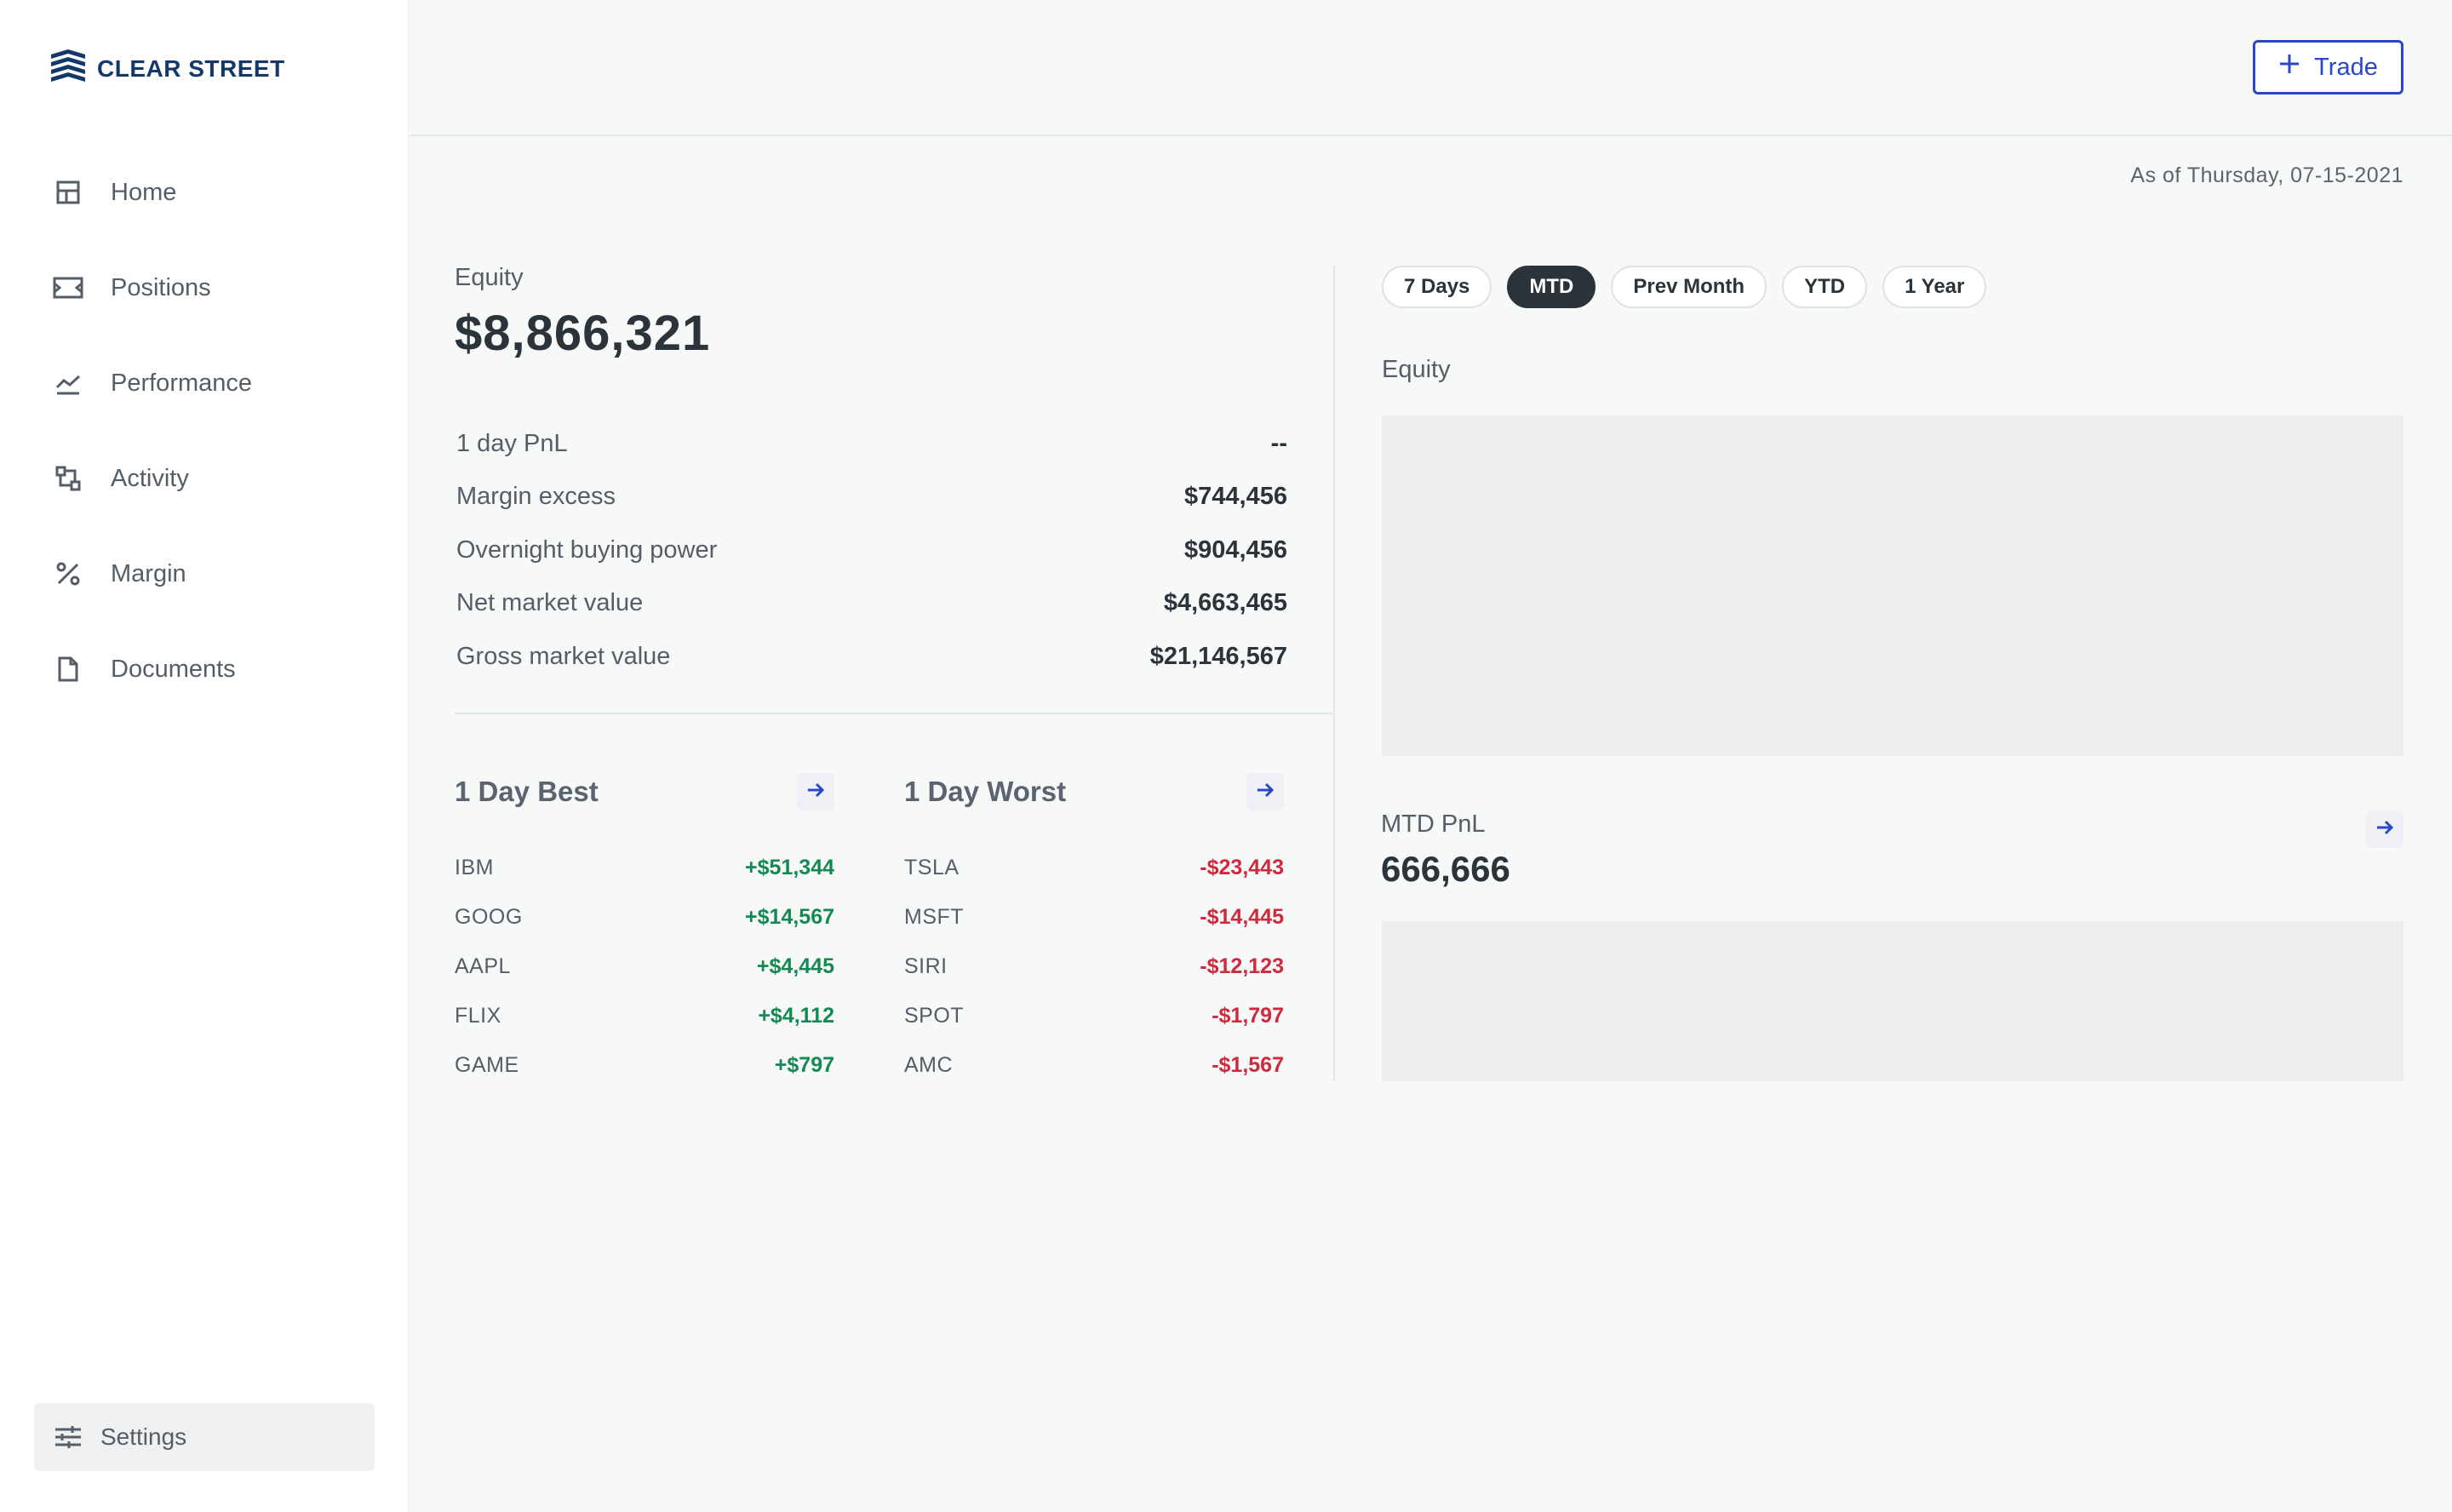  Describe the element at coordinates (1225, 603) in the screenshot. I see `stat-value: $4,663,465` at that location.